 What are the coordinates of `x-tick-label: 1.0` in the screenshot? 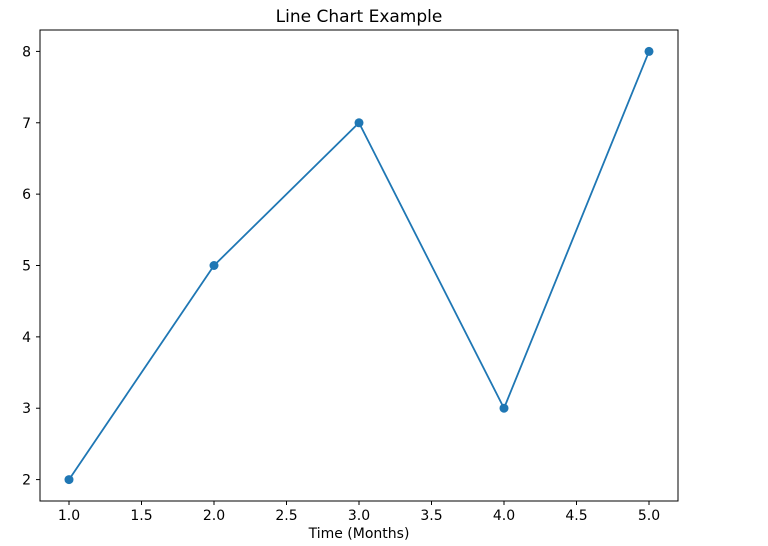 It's located at (69, 516).